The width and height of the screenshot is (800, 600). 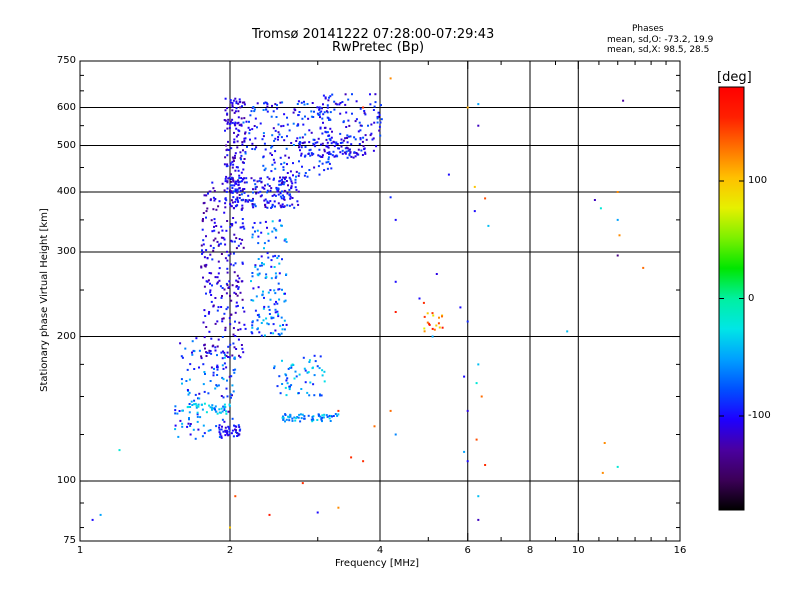 What do you see at coordinates (467, 550) in the screenshot?
I see `x-tick-label: 6` at bounding box center [467, 550].